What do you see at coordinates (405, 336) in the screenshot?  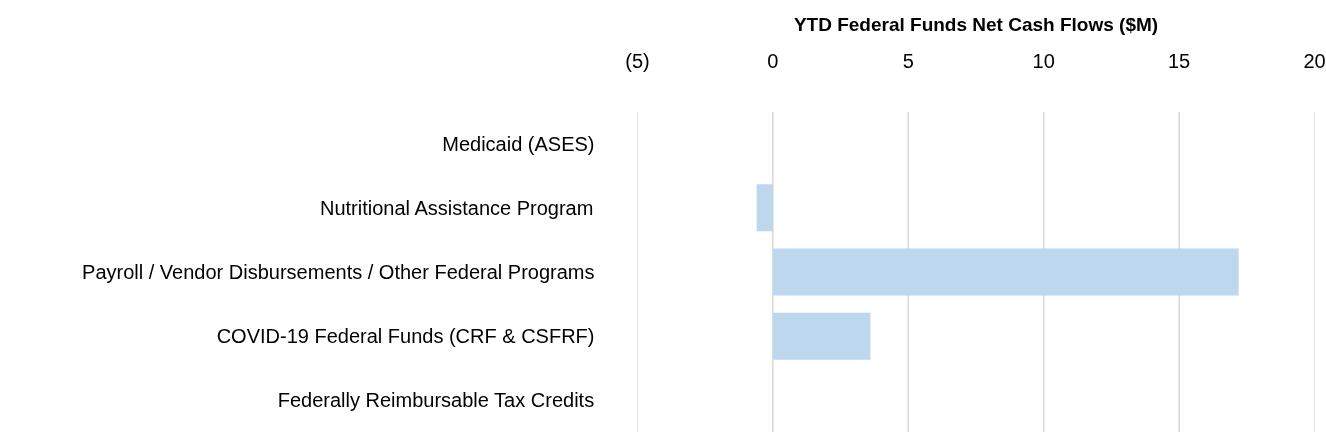 I see `y-tick-label: COVID-19 Federal Funds (CRF & CSFRF)` at bounding box center [405, 336].